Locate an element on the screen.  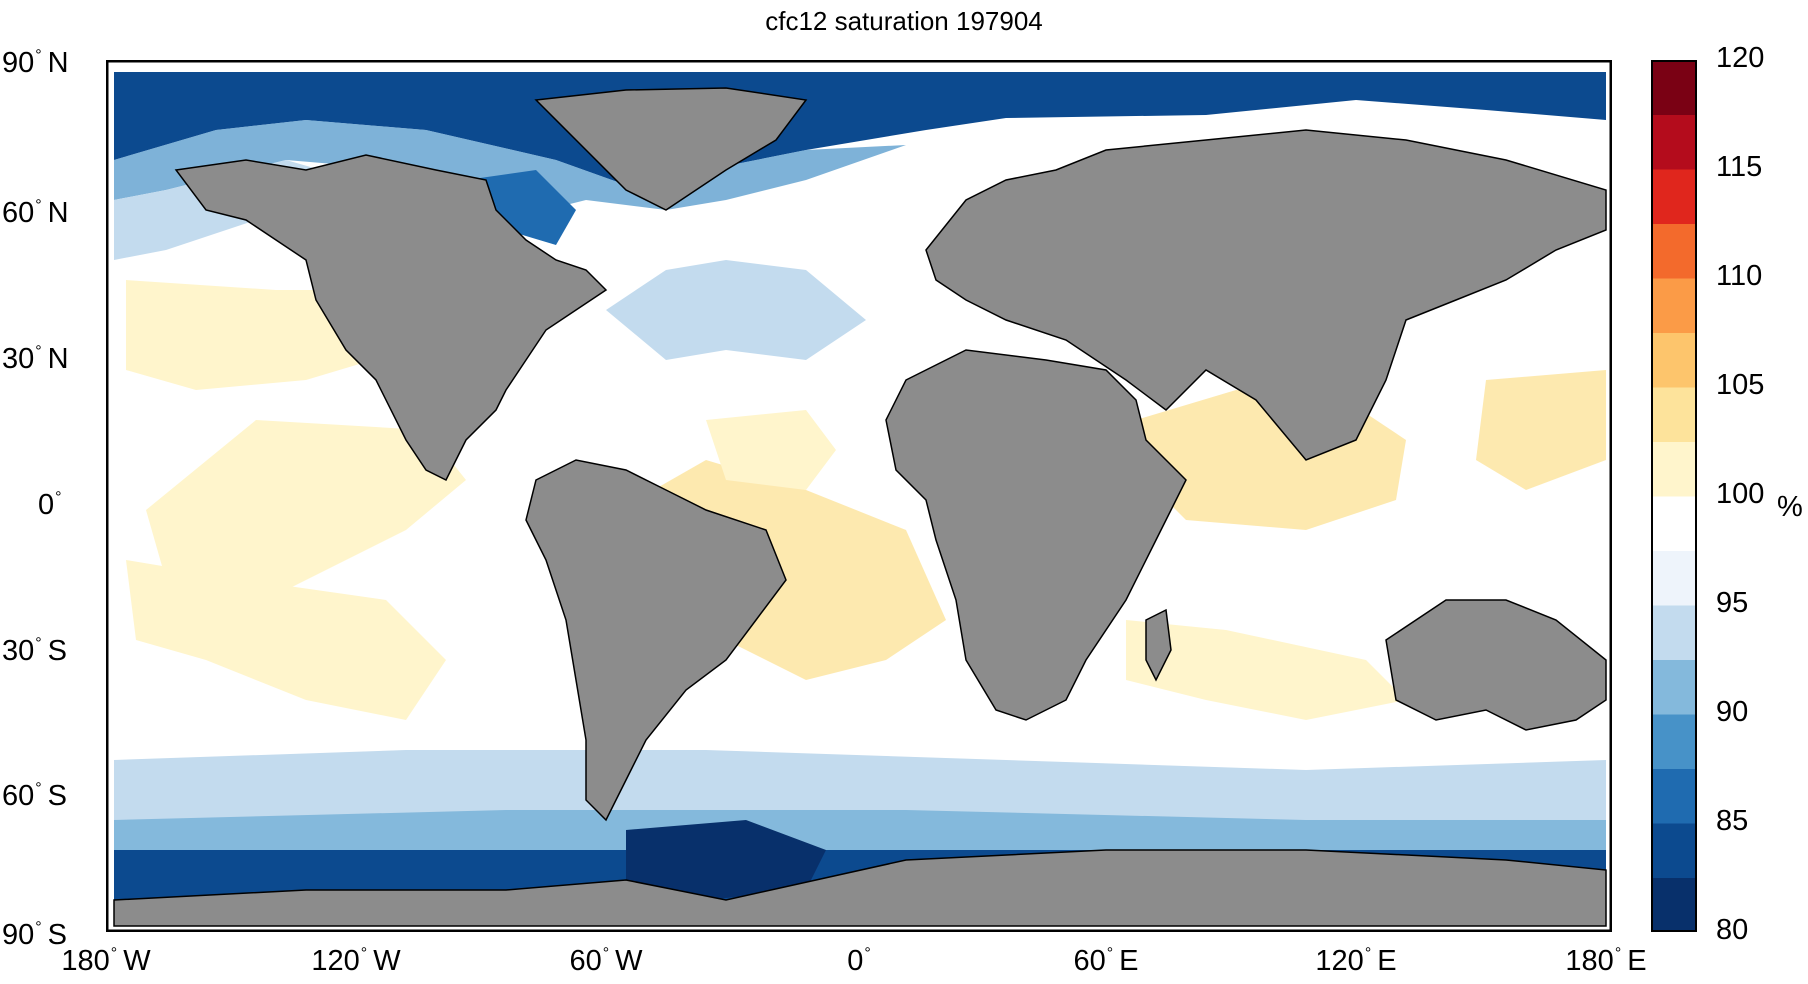
colorbar-tick-label: 95 is located at coordinates (1732, 603).